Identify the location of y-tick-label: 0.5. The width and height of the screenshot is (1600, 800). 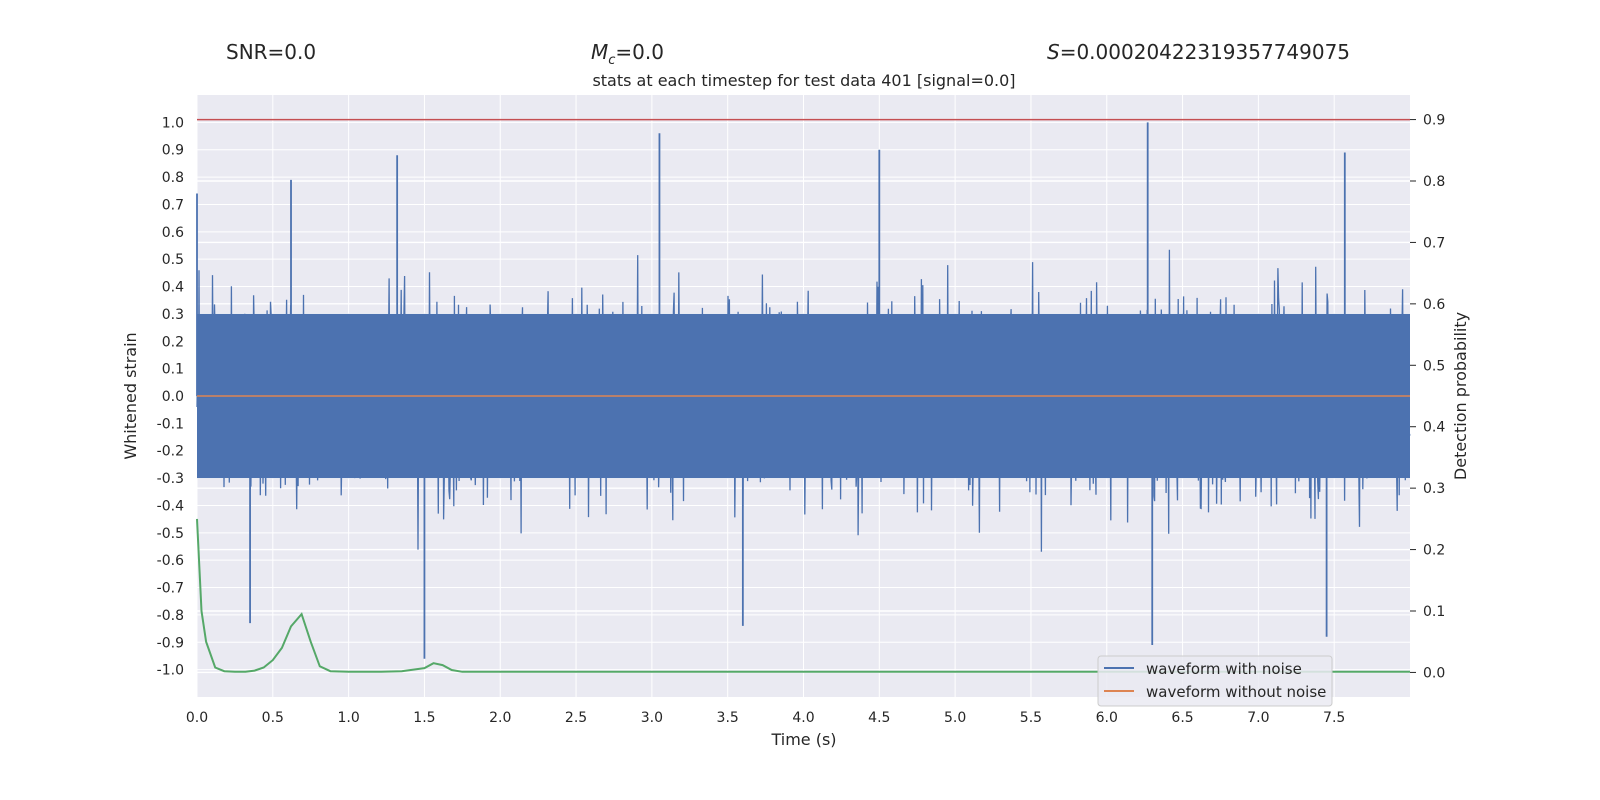
(173, 260).